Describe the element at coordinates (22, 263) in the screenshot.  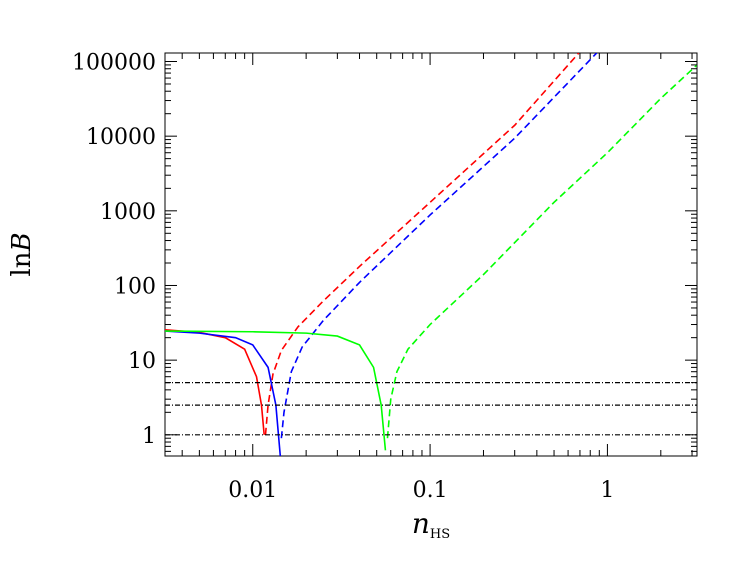
I see `y-axis-label-prefix: ln` at that location.